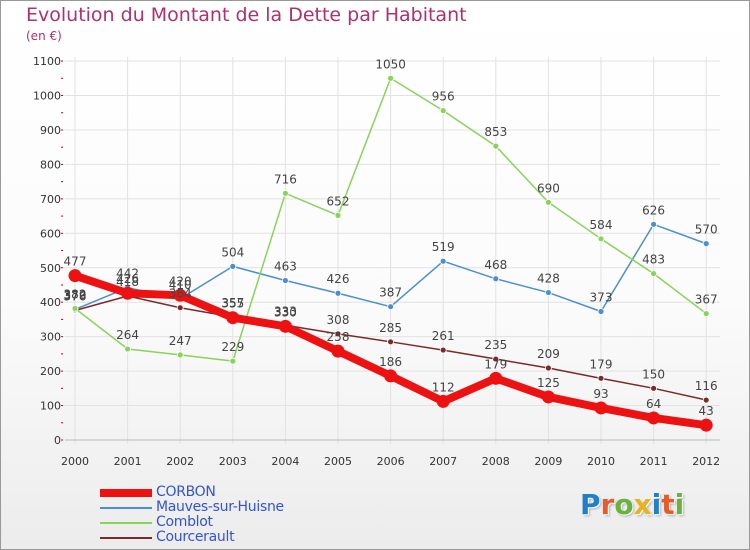 This screenshot has height=550, width=750. What do you see at coordinates (443, 97) in the screenshot?
I see `data-label: 956` at bounding box center [443, 97].